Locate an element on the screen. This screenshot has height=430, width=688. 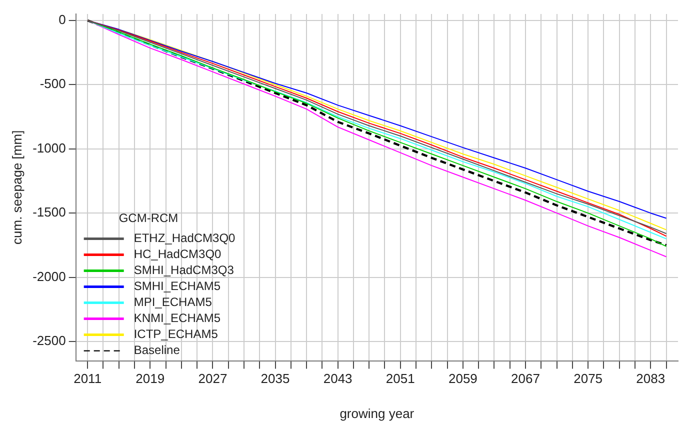
legend-label: HC_HadCM3Q0 is located at coordinates (178, 254).